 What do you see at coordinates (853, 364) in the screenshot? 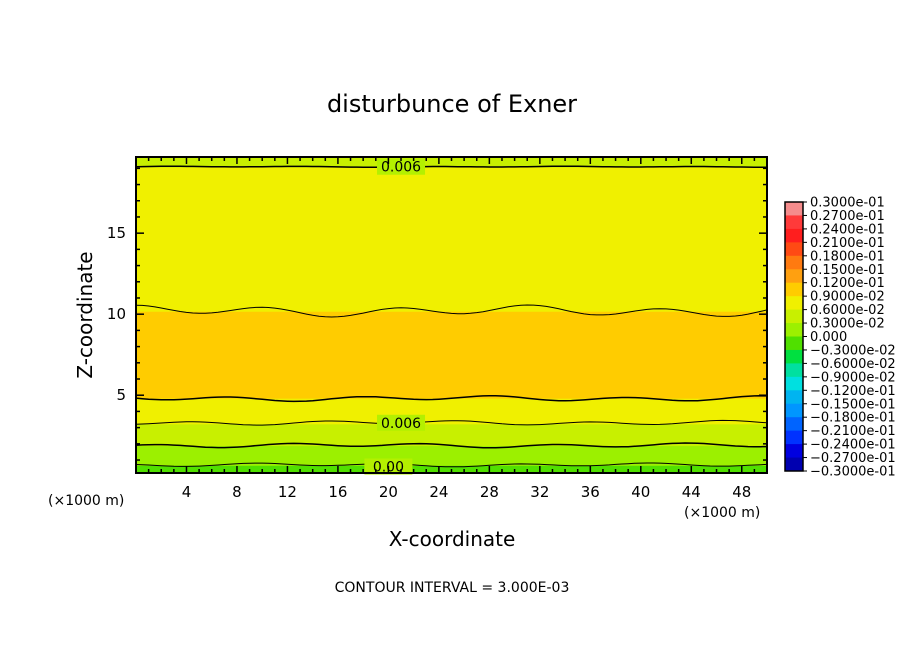
I see `colorbar-label: −0.6000e-02` at bounding box center [853, 364].